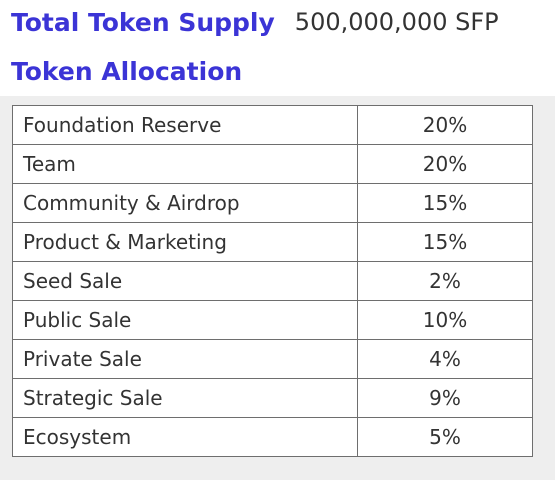 The image size is (555, 497). I want to click on allocation-name: Ecosystem, so click(185, 437).